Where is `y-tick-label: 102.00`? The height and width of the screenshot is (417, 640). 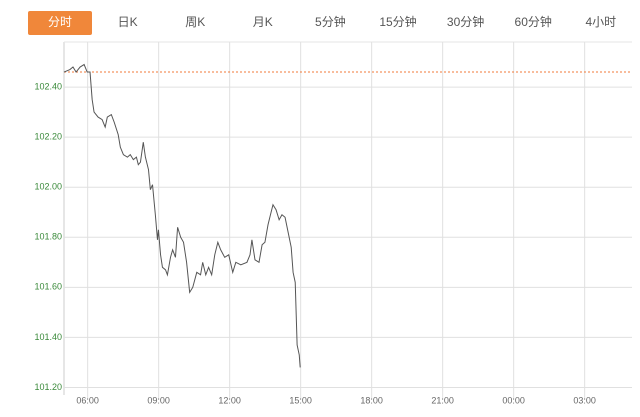 y-tick-label: 102.00 is located at coordinates (48, 187).